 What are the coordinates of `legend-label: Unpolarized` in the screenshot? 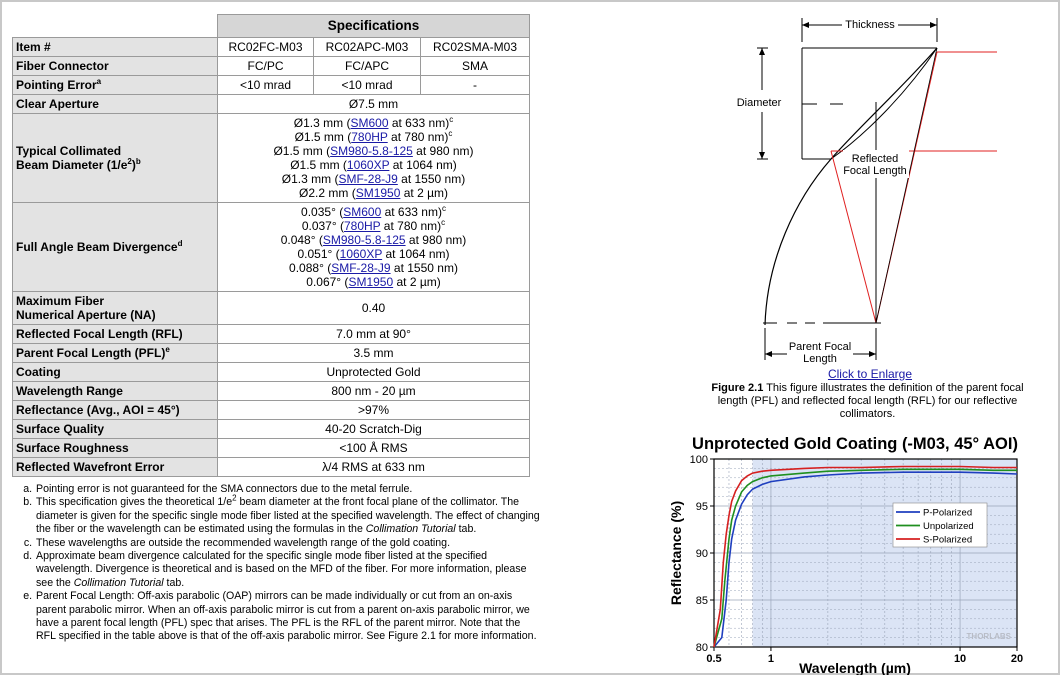 It's located at (948, 526).